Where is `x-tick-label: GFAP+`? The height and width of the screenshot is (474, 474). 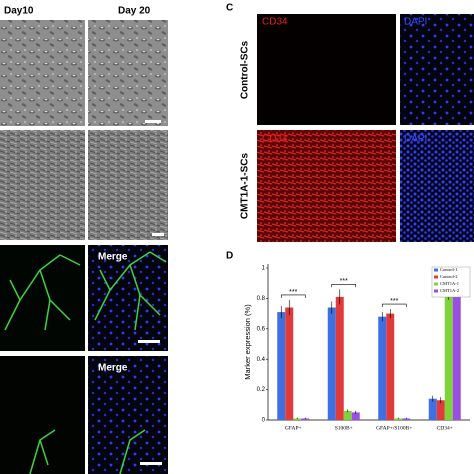
x-tick-label: GFAP+ is located at coordinates (293, 428).